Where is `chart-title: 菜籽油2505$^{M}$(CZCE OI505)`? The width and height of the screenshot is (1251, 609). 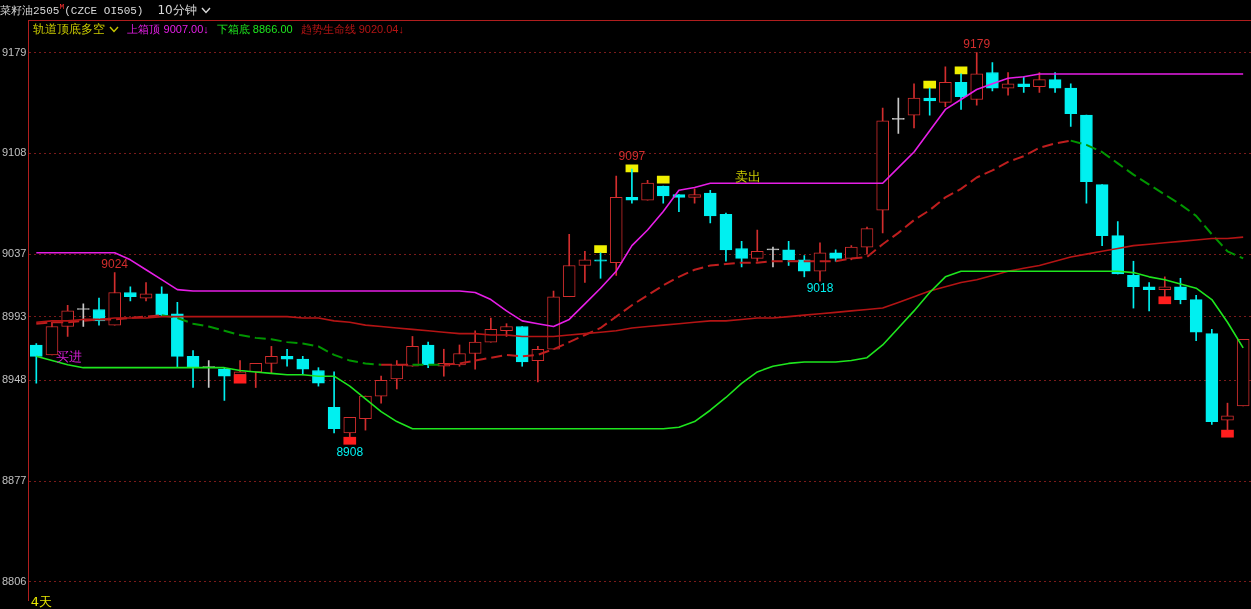 chart-title: 菜籽油2505$^{M}$(CZCE OI505) is located at coordinates (72, 10).